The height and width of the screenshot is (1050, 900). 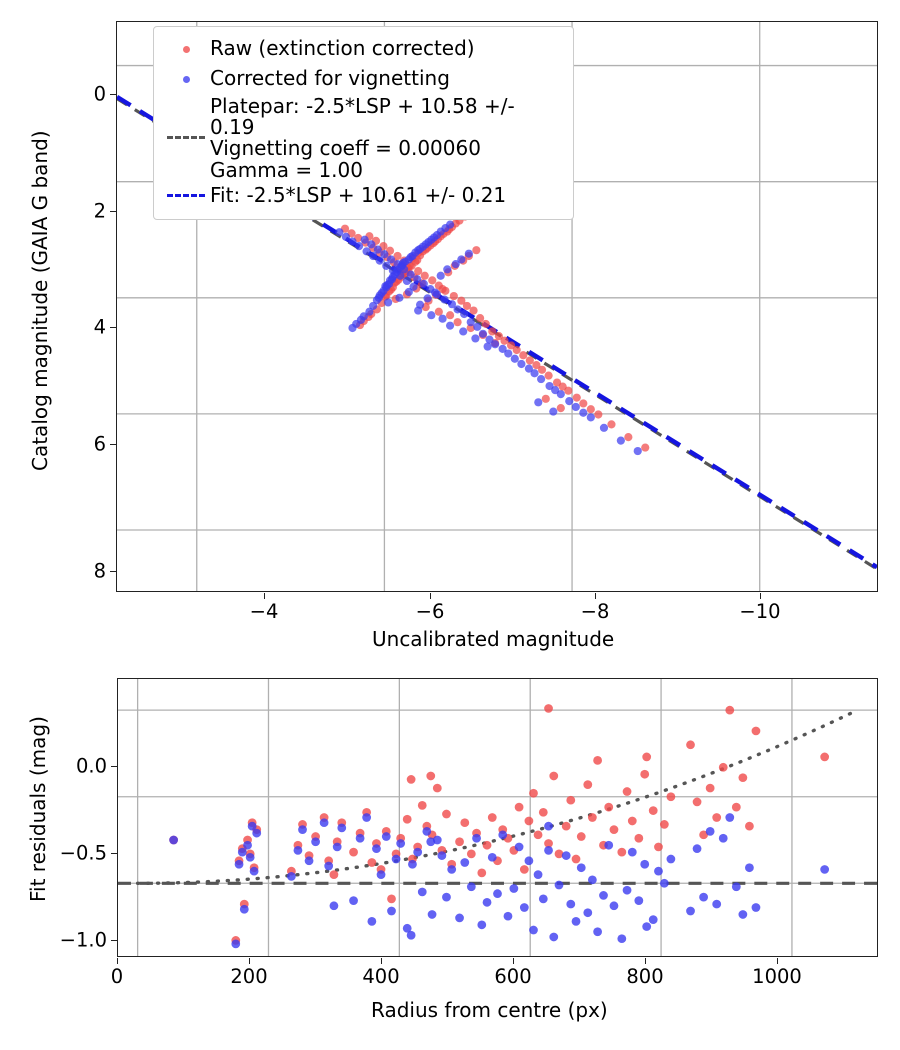 I want to click on legend-marker-corrected-dot-icon, so click(x=186, y=79).